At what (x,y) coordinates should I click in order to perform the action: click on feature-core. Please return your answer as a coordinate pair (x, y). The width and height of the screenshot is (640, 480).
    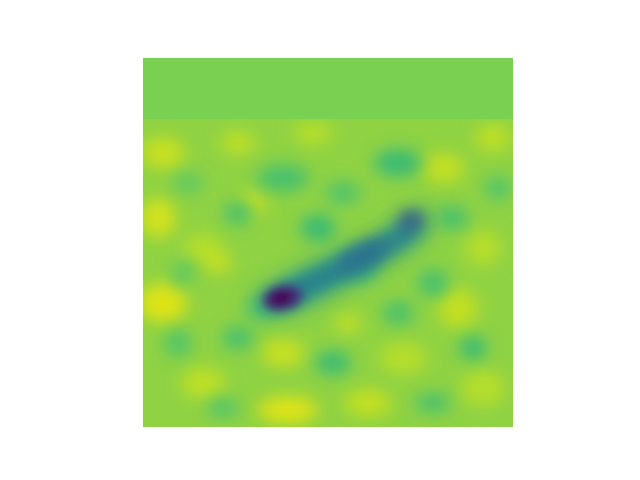
    Looking at the image, I should click on (380, 242).